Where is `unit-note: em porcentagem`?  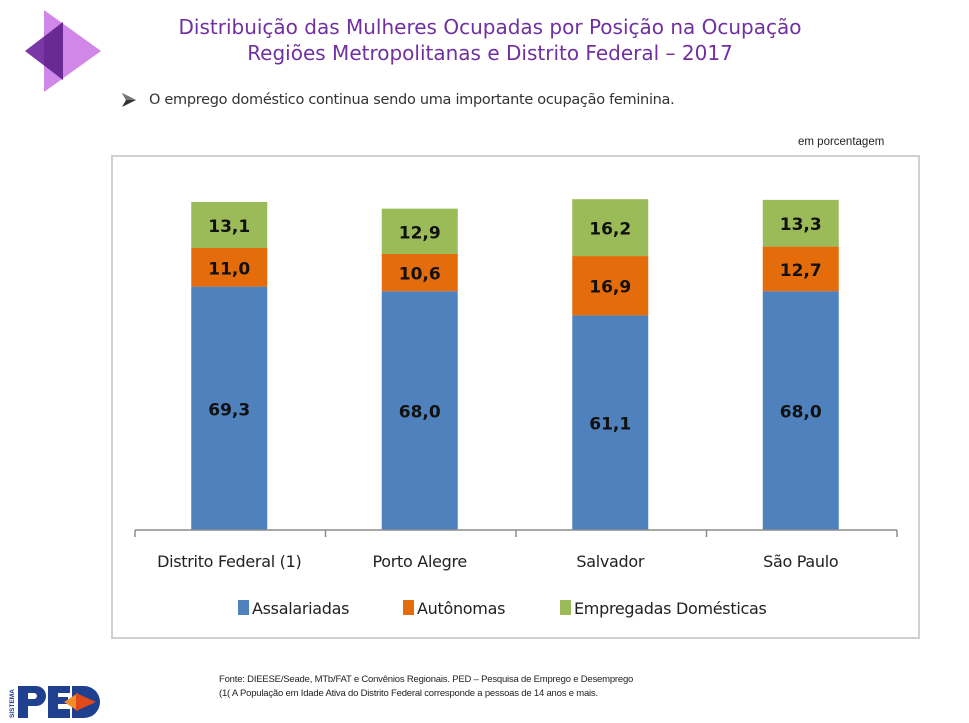
unit-note: em porcentagem is located at coordinates (841, 142).